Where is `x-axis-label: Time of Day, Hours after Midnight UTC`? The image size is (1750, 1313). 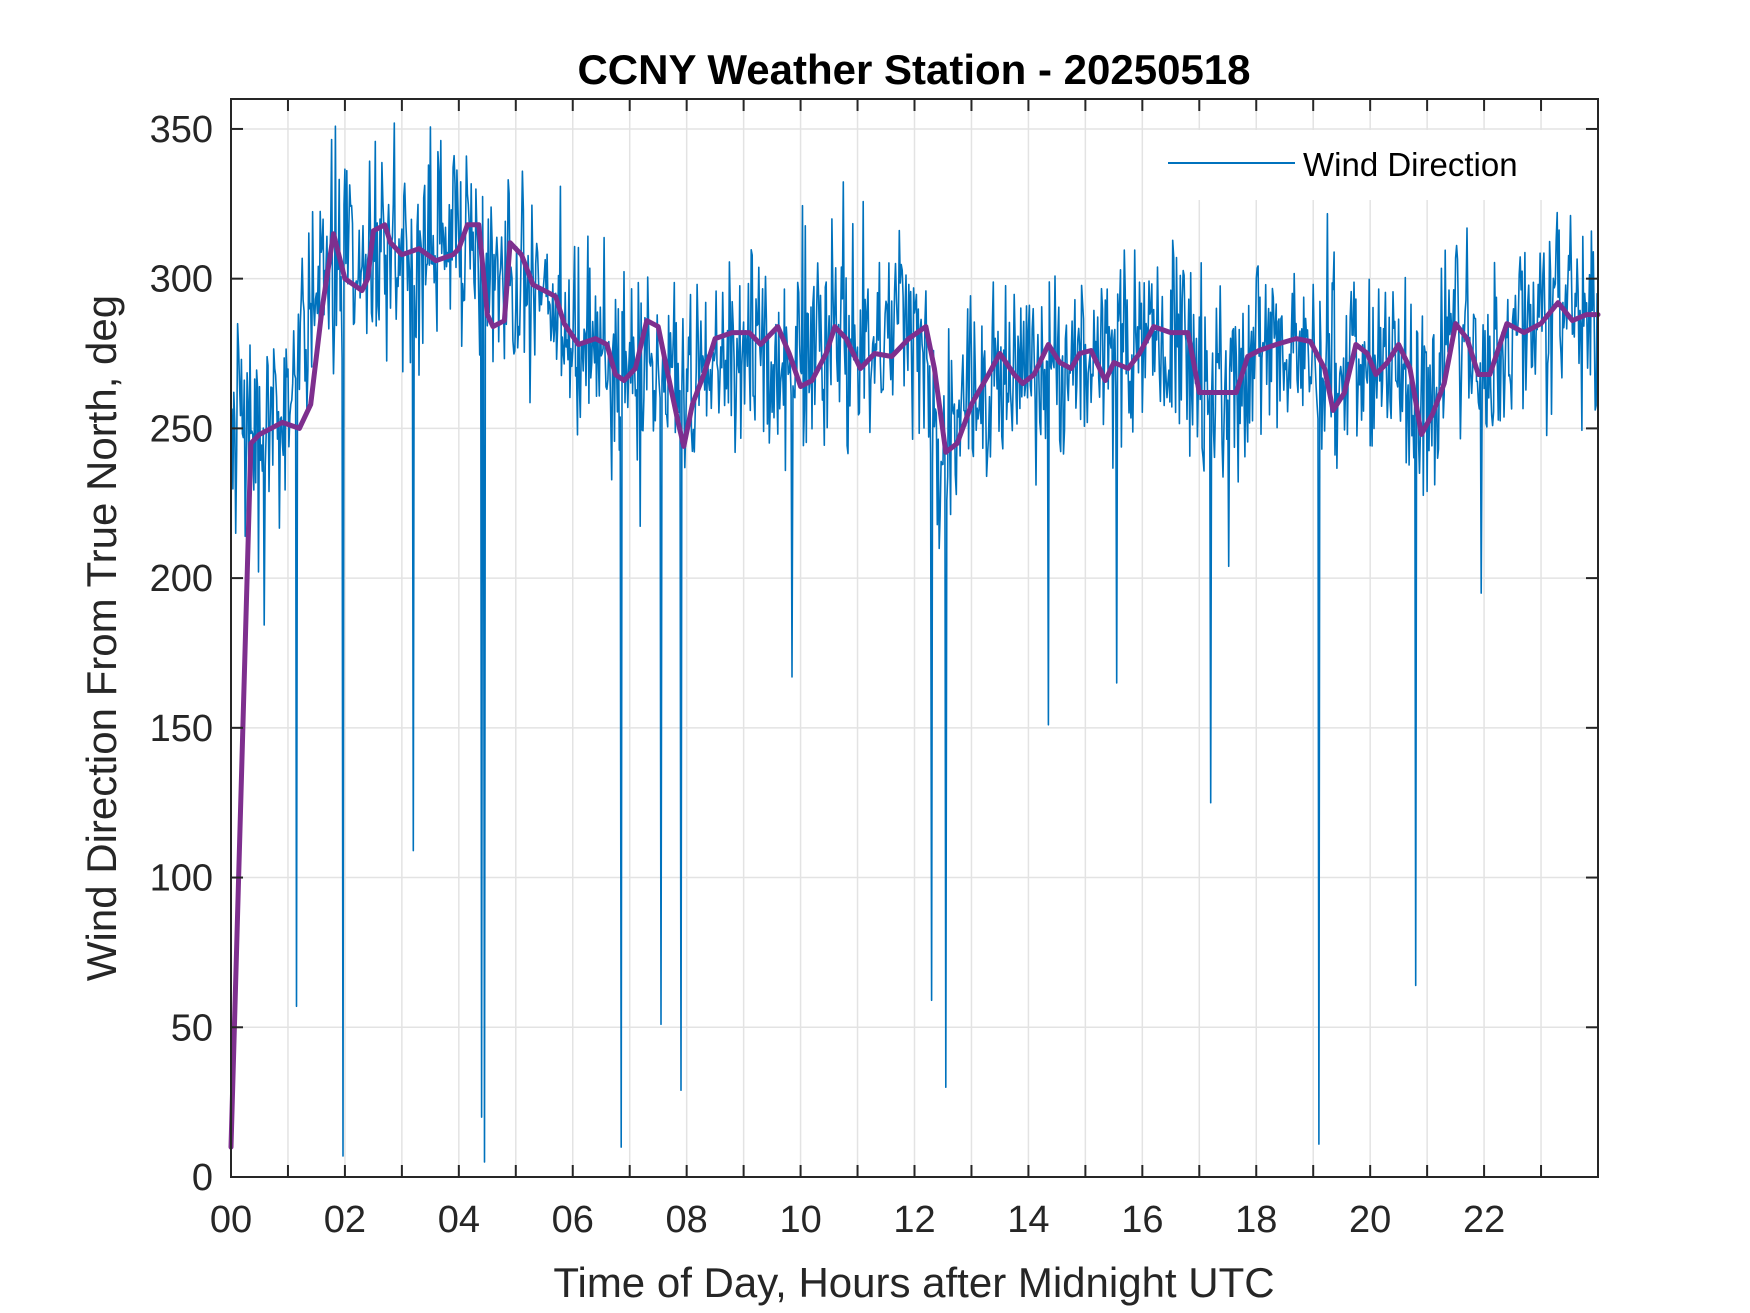 x-axis-label: Time of Day, Hours after Midnight UTC is located at coordinates (913, 1282).